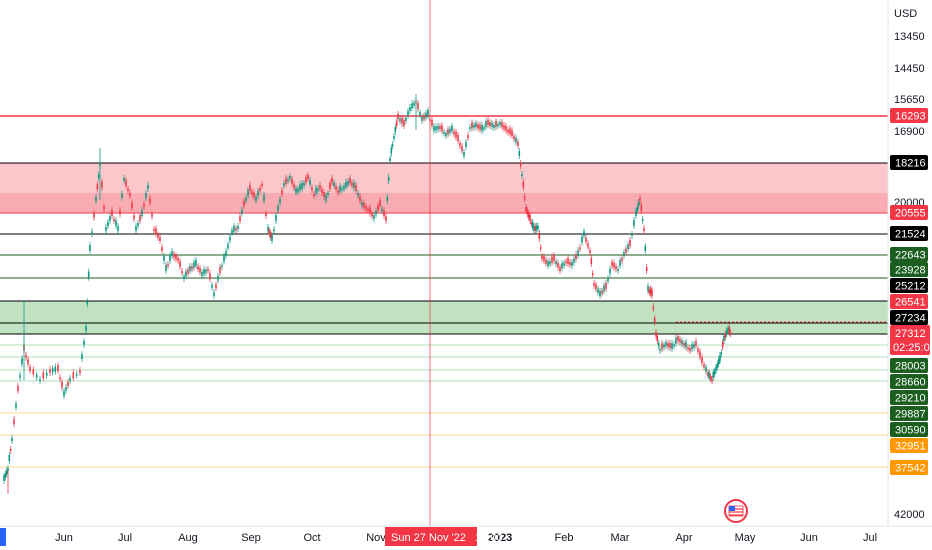 This screenshot has width=932, height=550. Describe the element at coordinates (444, 317) in the screenshot. I see `support-zone` at that location.